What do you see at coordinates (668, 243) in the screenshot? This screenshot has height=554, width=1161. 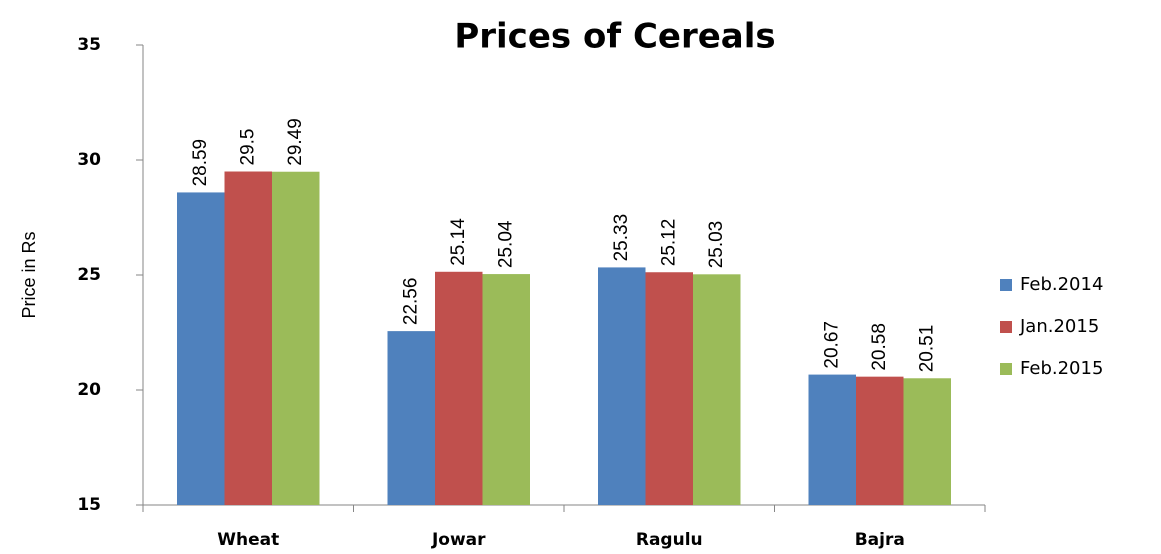 I see `value-label: 25.12` at bounding box center [668, 243].